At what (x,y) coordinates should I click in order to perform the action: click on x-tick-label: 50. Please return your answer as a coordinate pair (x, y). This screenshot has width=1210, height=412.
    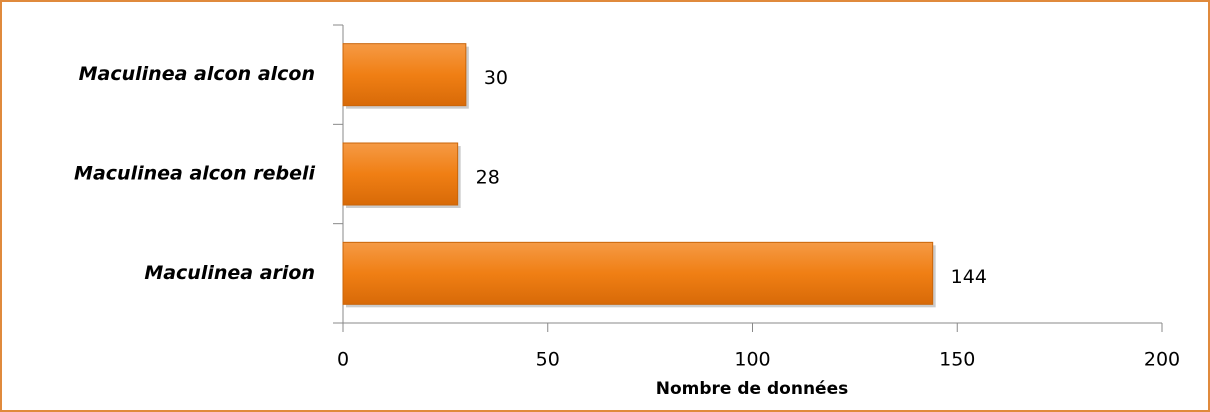
    Looking at the image, I should click on (548, 360).